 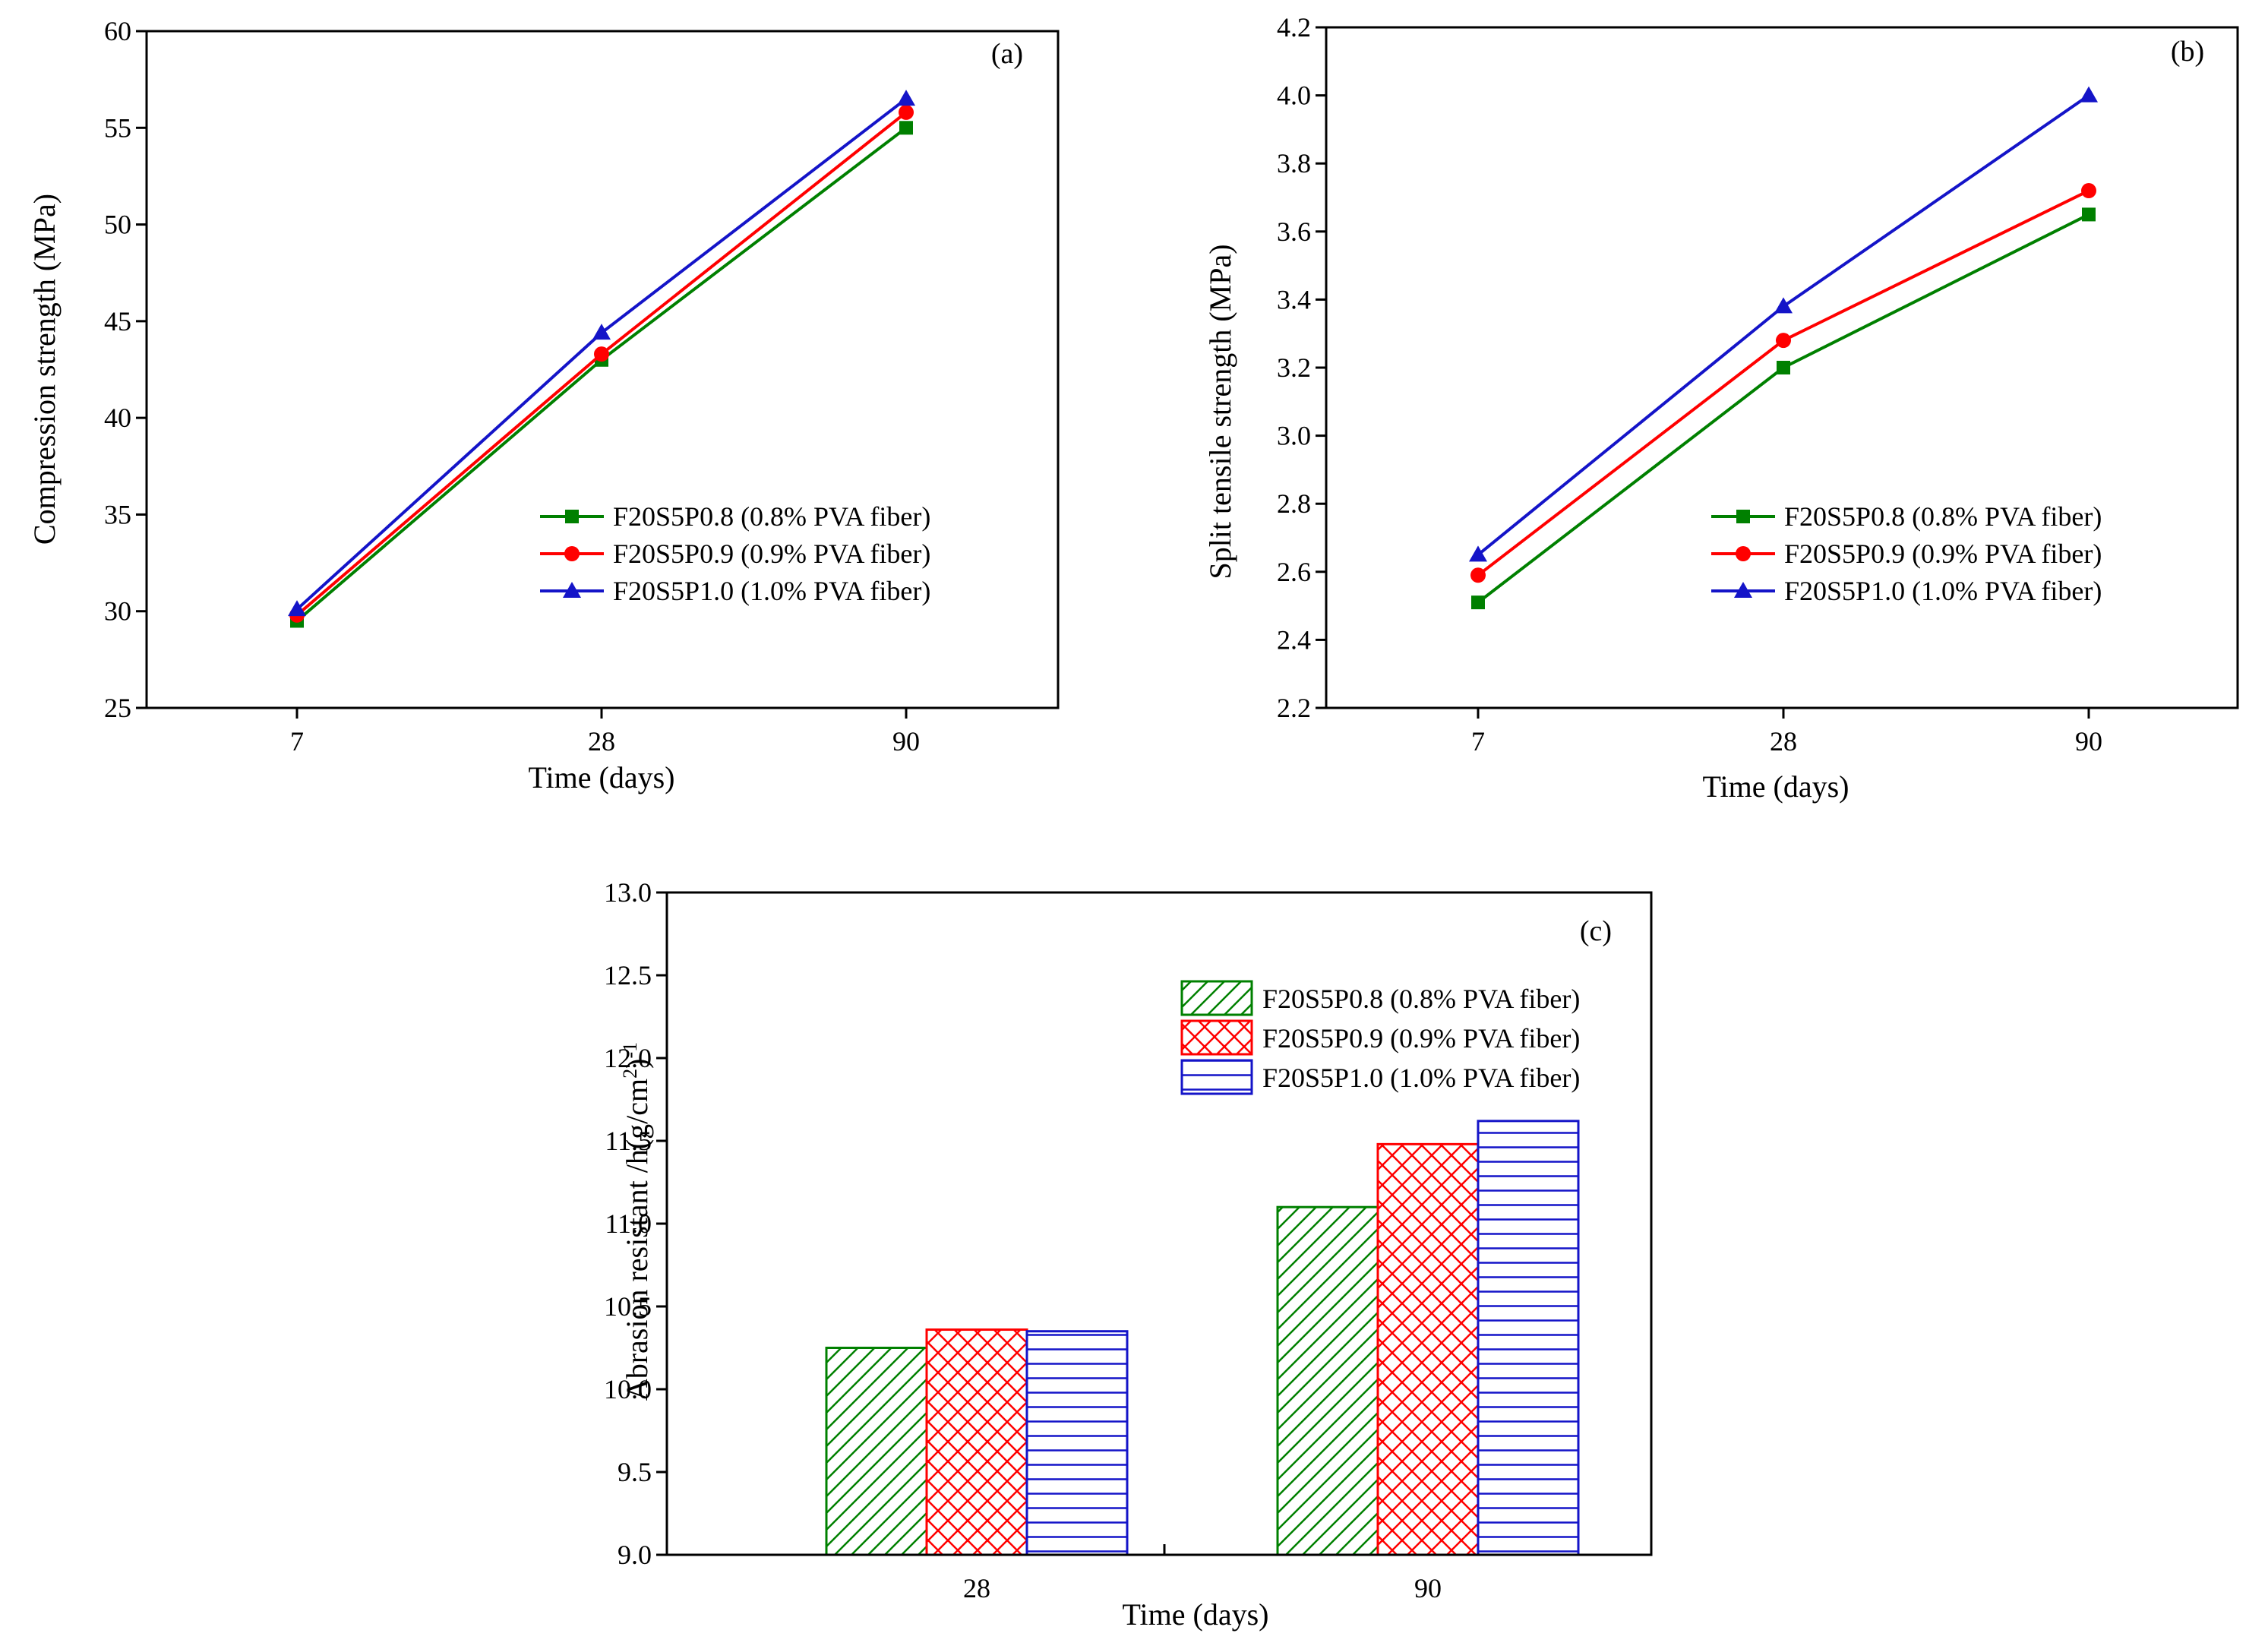 What do you see at coordinates (628, 1389) in the screenshot?
I see `panel-c-y-tick-label: 10.0` at bounding box center [628, 1389].